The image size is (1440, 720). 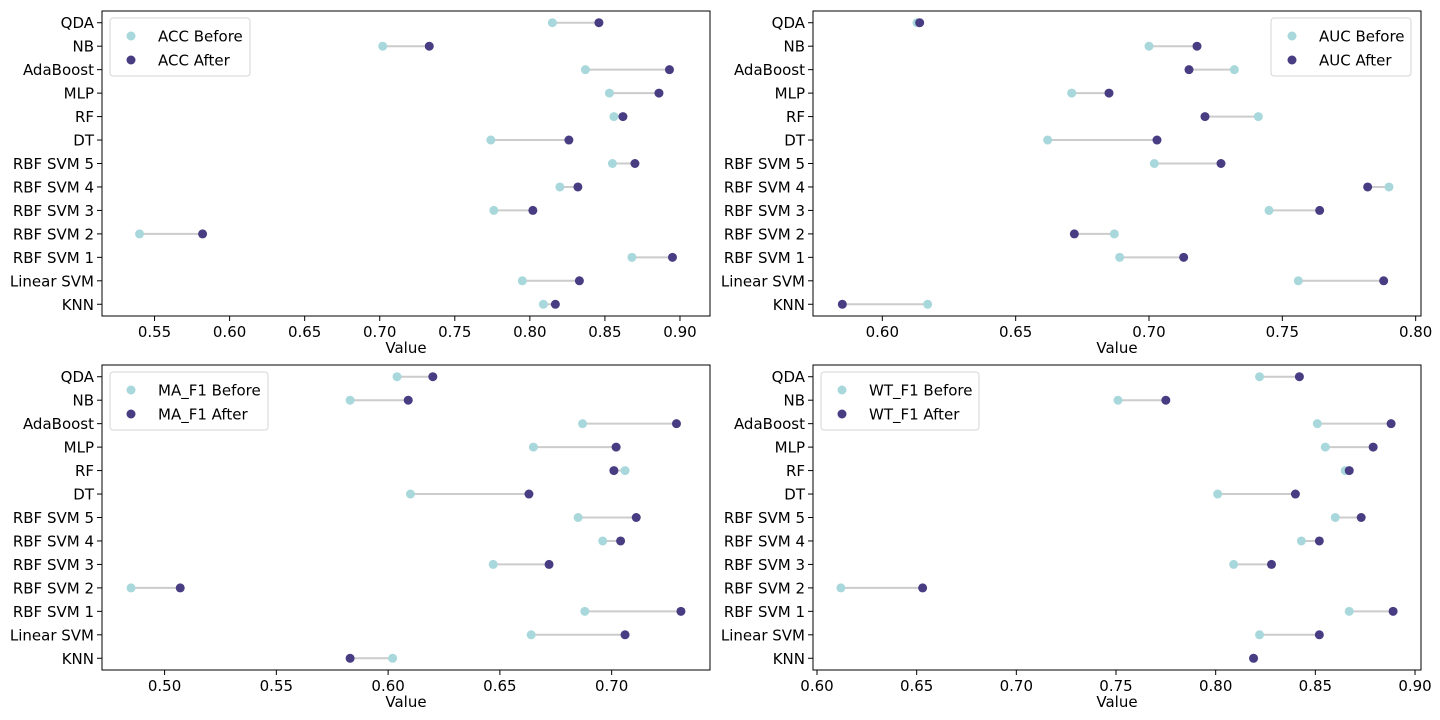 What do you see at coordinates (84, 471) in the screenshot?
I see `y-tick-label: RF` at bounding box center [84, 471].